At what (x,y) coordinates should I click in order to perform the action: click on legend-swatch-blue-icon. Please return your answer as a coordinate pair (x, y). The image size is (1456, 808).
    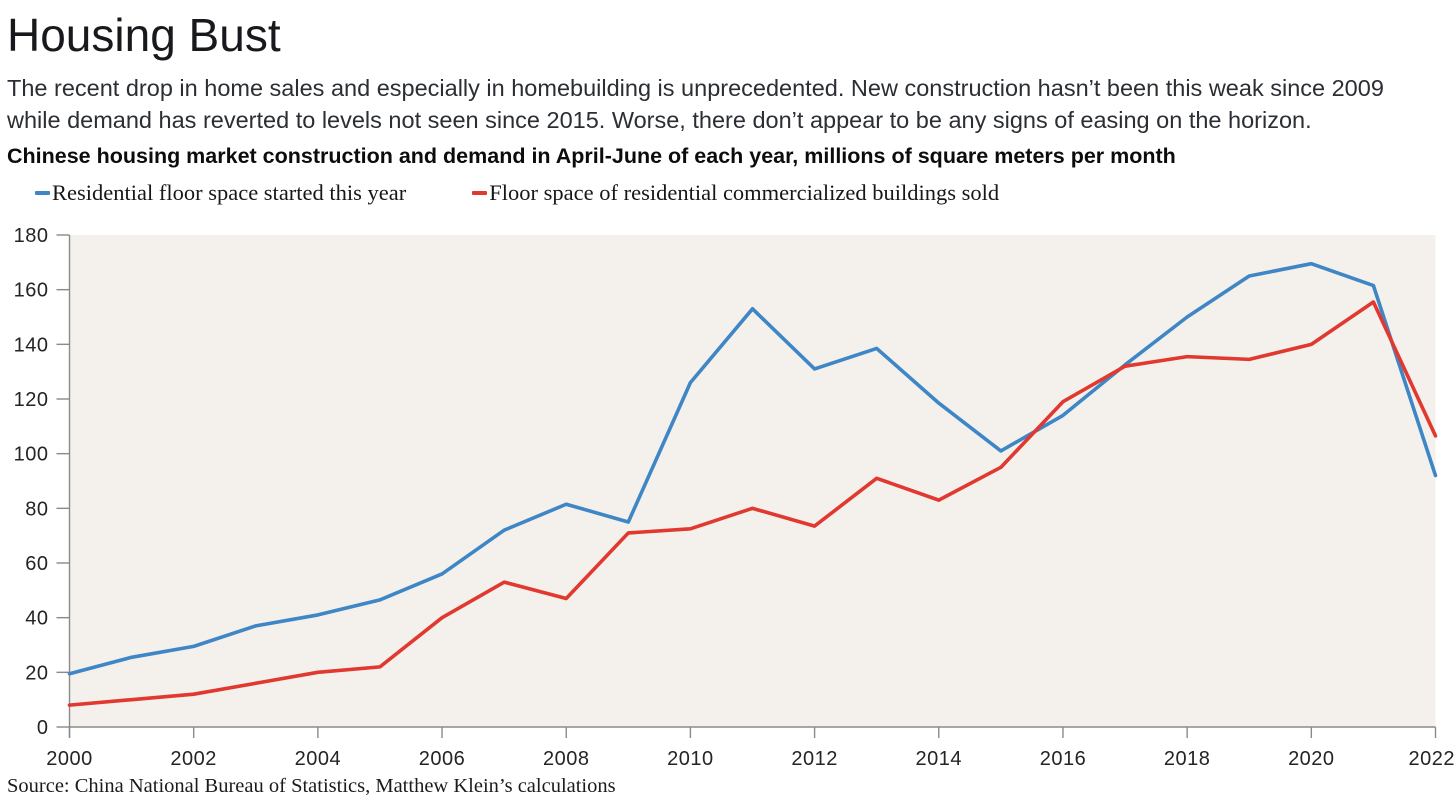
    Looking at the image, I should click on (42, 193).